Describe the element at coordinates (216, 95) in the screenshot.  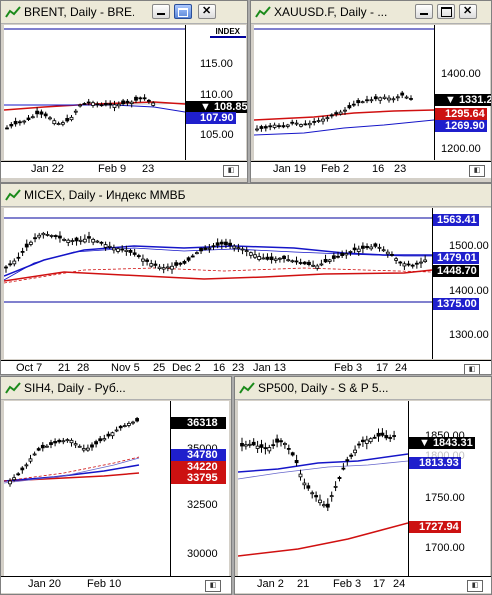
I see `brent-ytick: 110.00` at that location.